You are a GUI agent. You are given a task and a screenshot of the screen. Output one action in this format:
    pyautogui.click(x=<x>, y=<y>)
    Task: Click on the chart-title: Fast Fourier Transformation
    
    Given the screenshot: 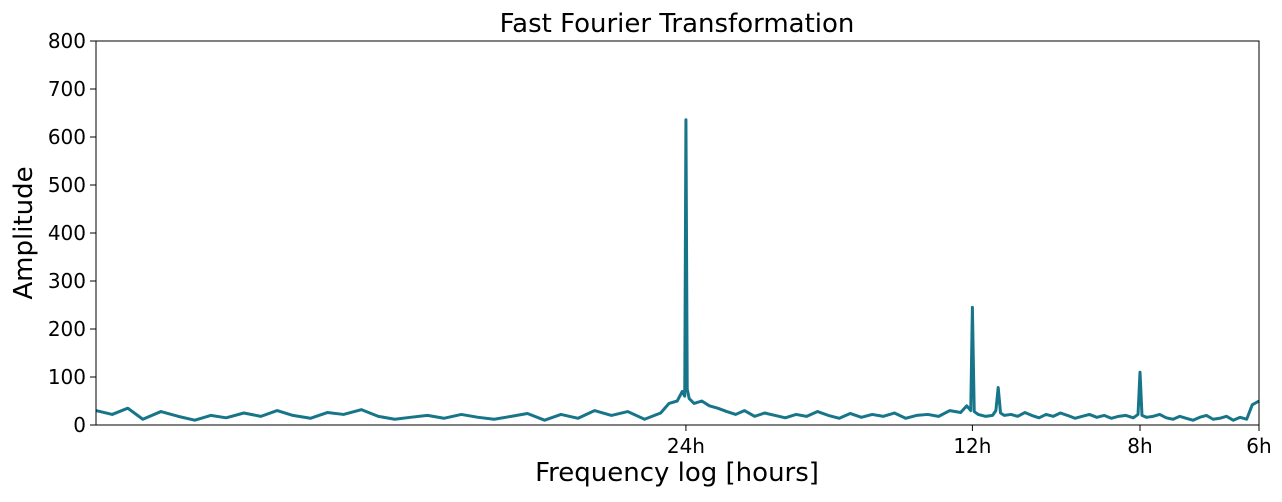 What is the action you would take?
    pyautogui.click(x=677, y=24)
    